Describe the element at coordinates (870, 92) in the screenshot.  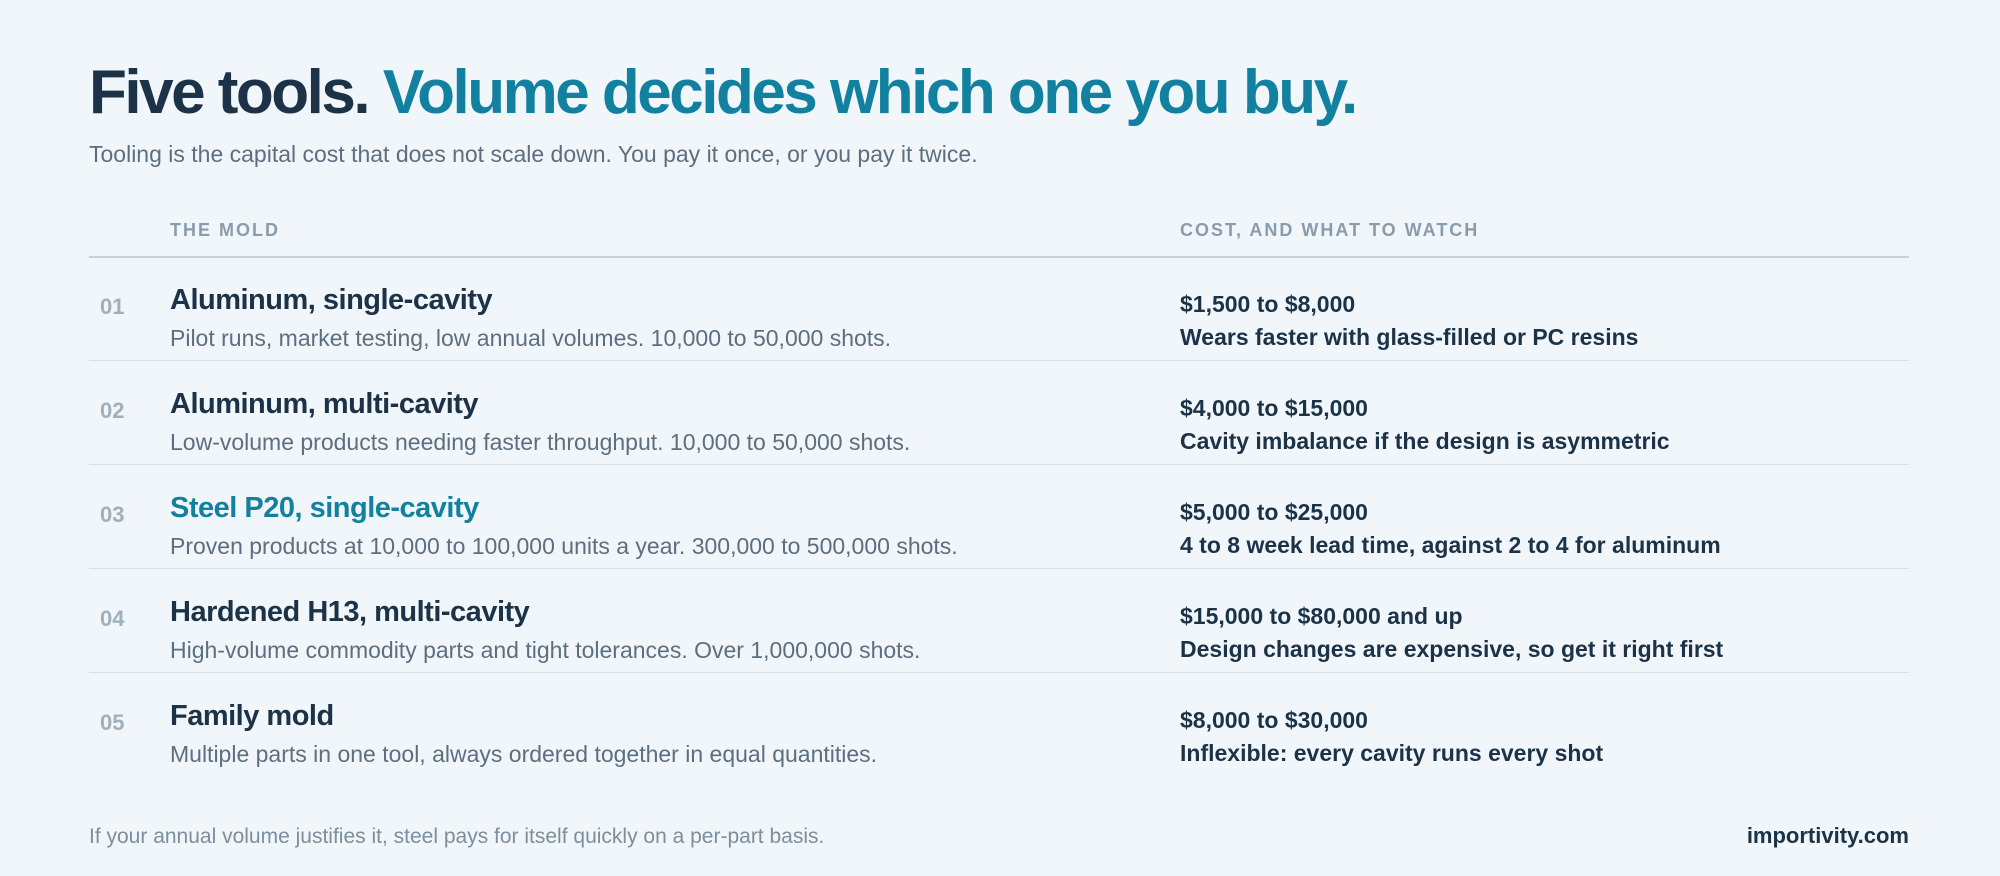
I see `title-accent: Volume decides which one you buy.` at that location.